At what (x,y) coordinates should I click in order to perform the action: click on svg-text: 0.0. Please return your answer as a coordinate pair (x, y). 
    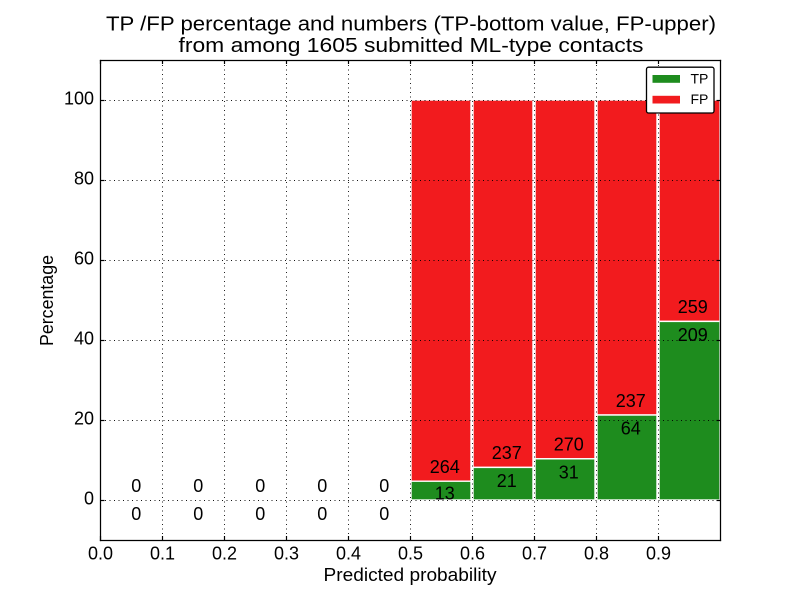
    Looking at the image, I should click on (100, 553).